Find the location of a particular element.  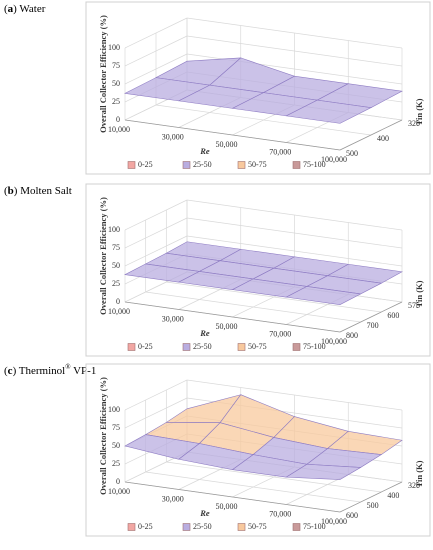

label-part: a is located at coordinates (11, 9).